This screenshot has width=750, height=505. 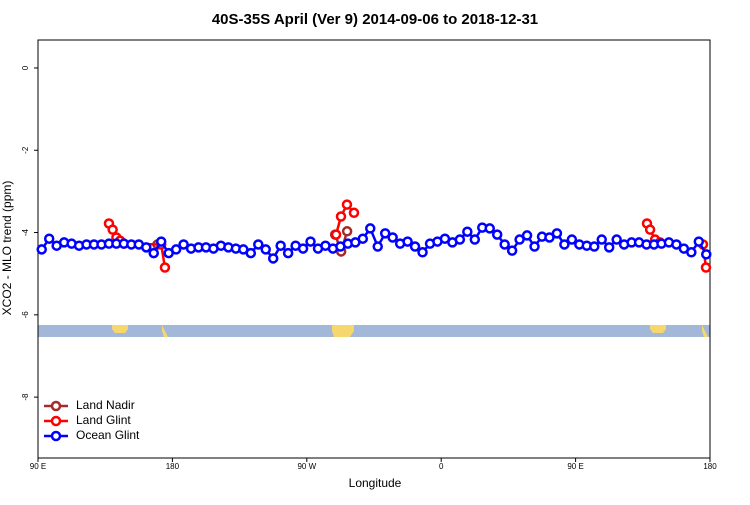 What do you see at coordinates (7, 248) in the screenshot?
I see `y-axis-label: XCO2 - MLO trend (ppm)` at bounding box center [7, 248].